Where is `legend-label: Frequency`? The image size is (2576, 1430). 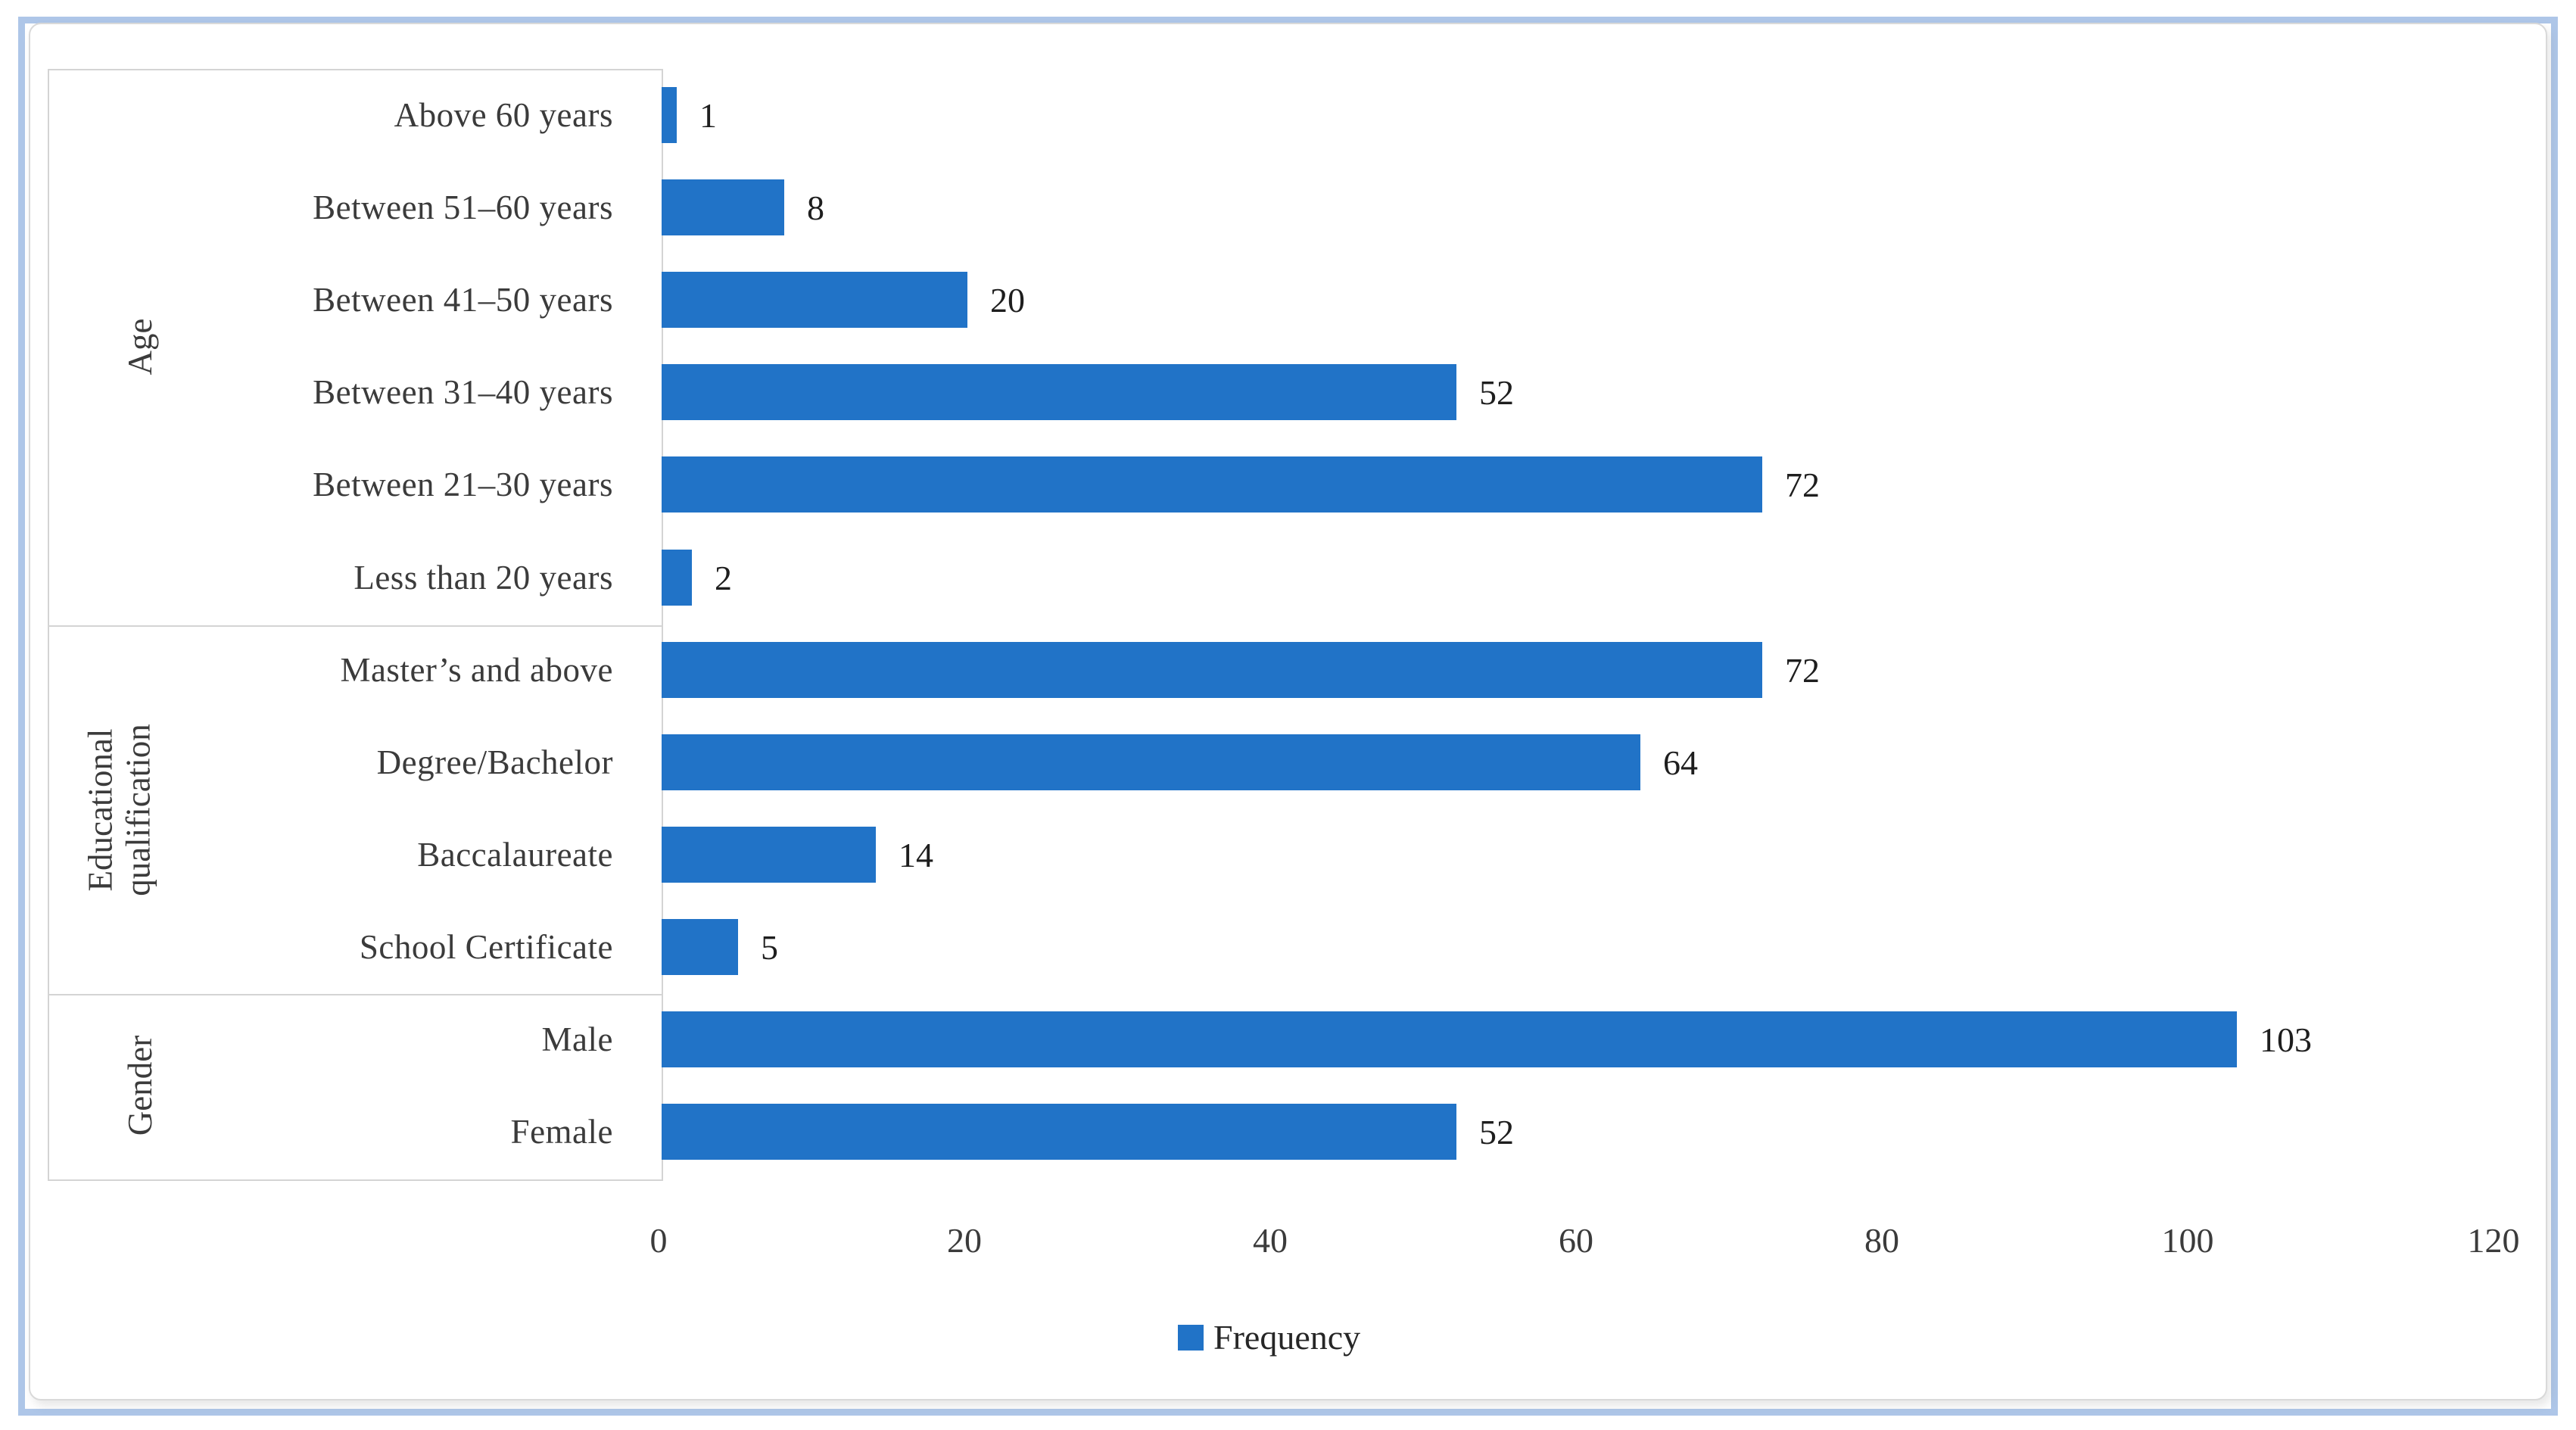 legend-label: Frequency is located at coordinates (1287, 1337).